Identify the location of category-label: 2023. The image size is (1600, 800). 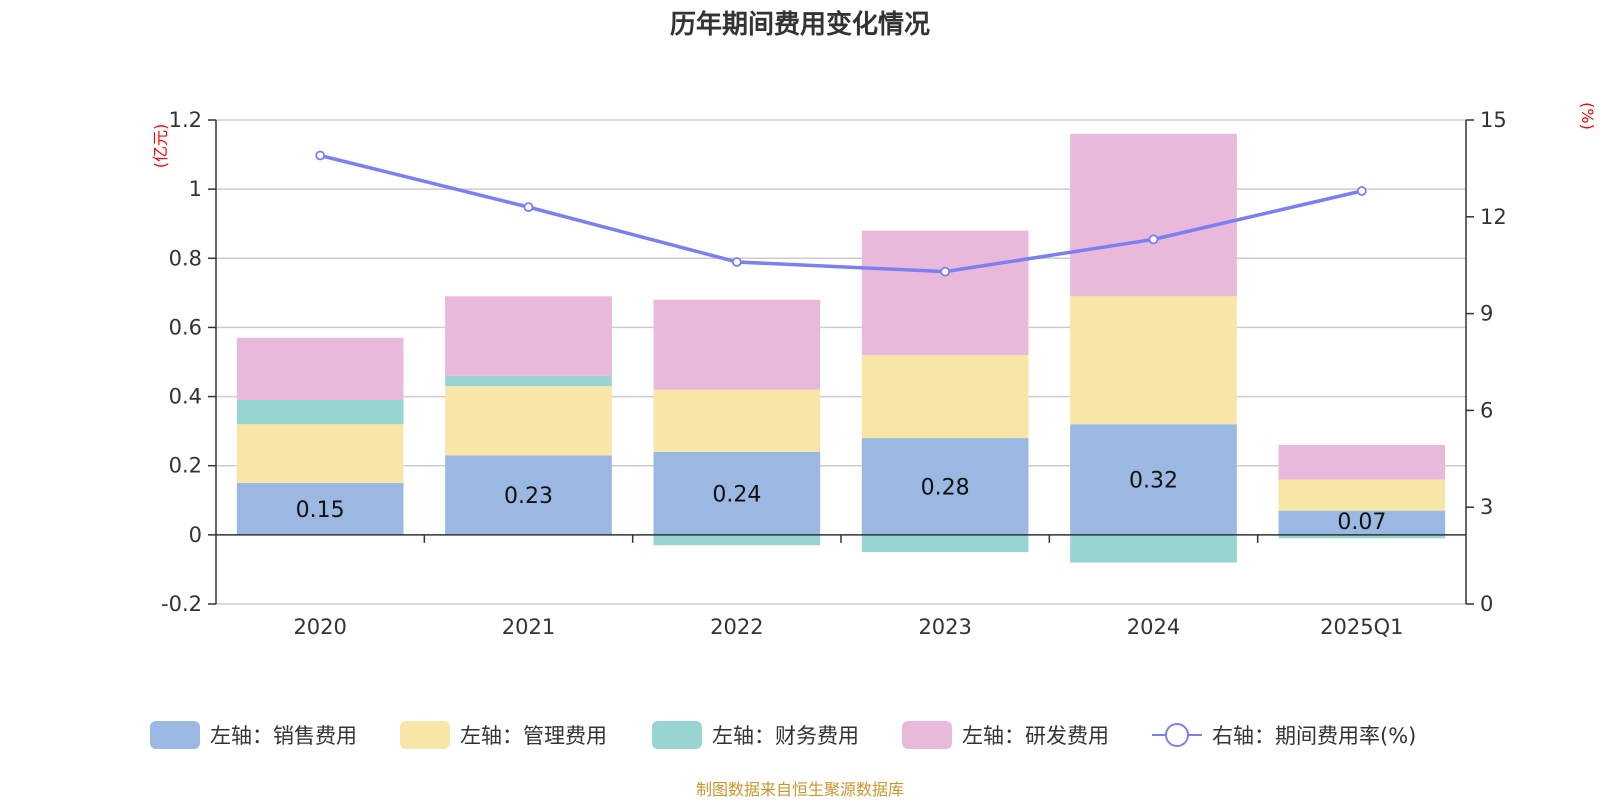
(944, 627).